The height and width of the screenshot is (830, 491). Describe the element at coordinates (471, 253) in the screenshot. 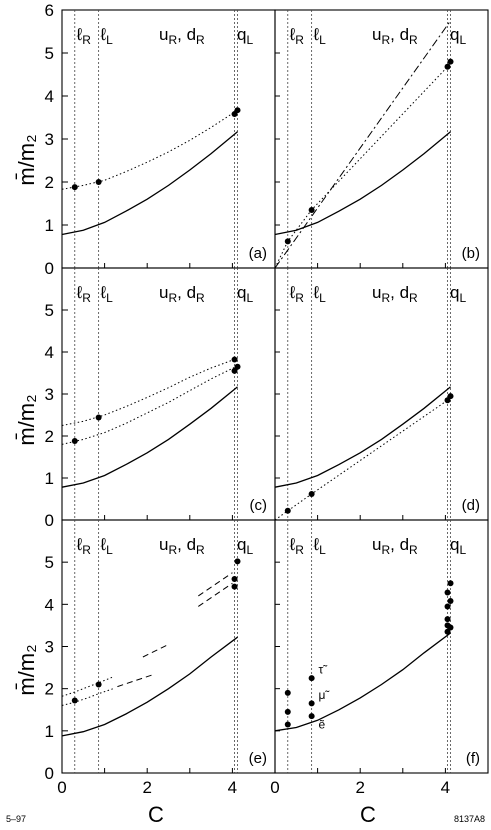

I see `panel-tag: (b)` at that location.